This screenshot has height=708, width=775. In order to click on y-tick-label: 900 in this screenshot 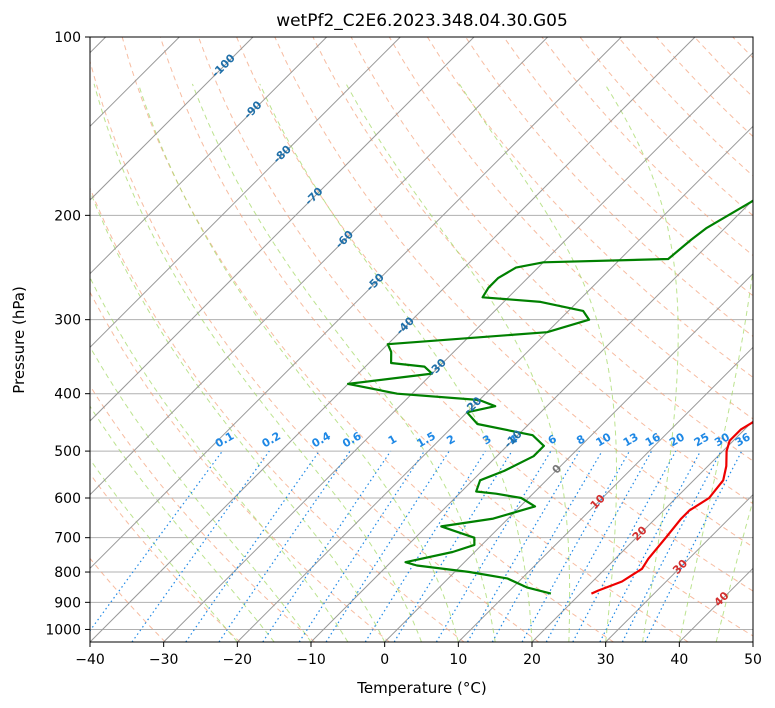, I will do `click(67, 603)`.